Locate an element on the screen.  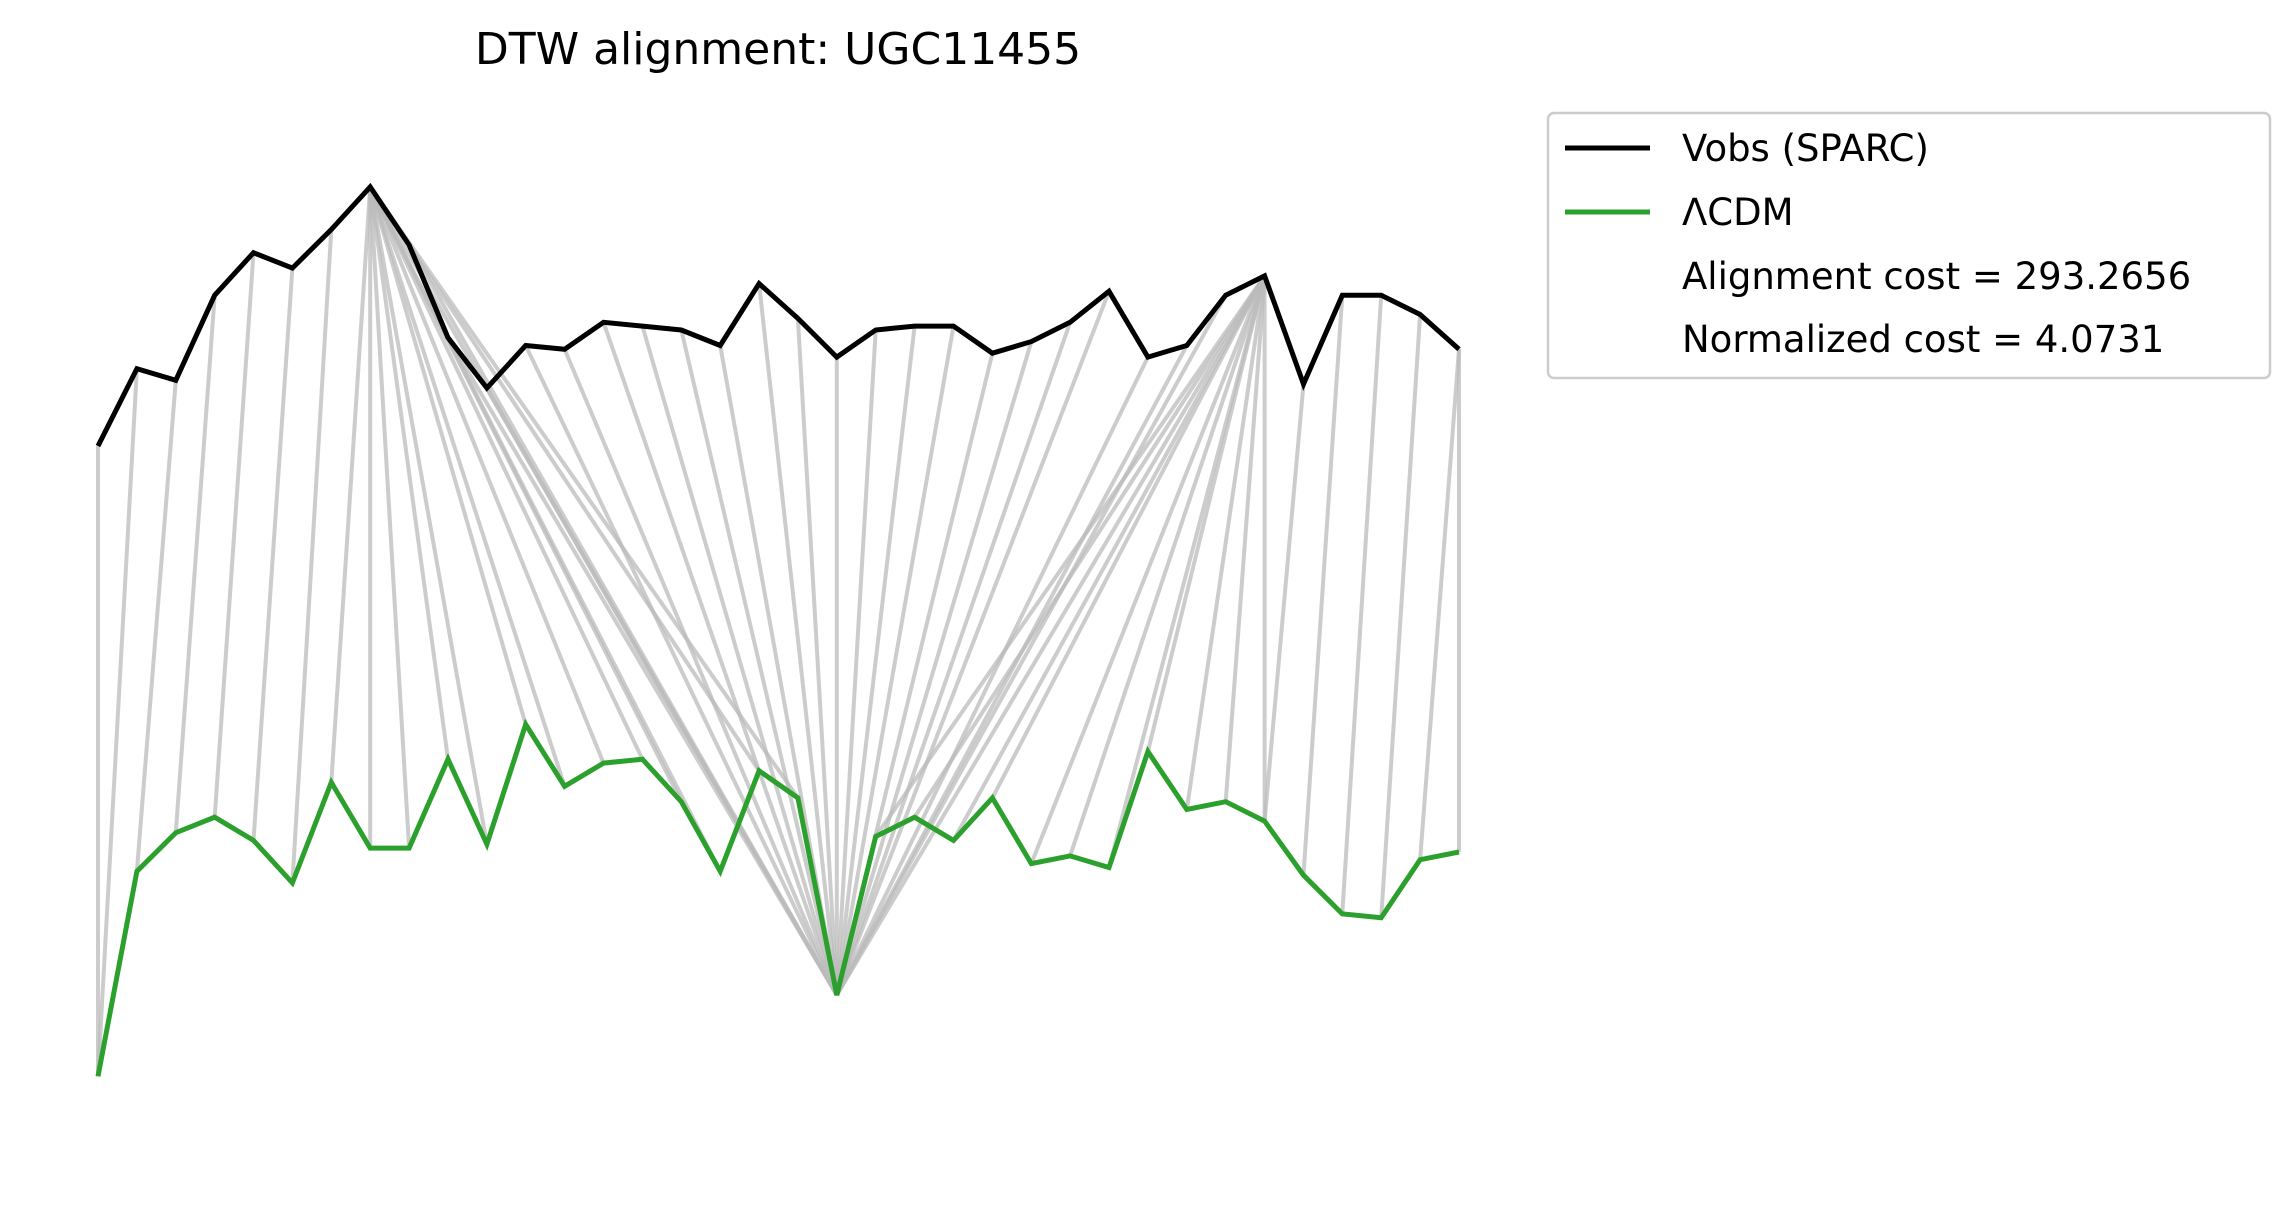
legend-alignment-cost: Alignment cost = 293.2656 is located at coordinates (1936, 276).